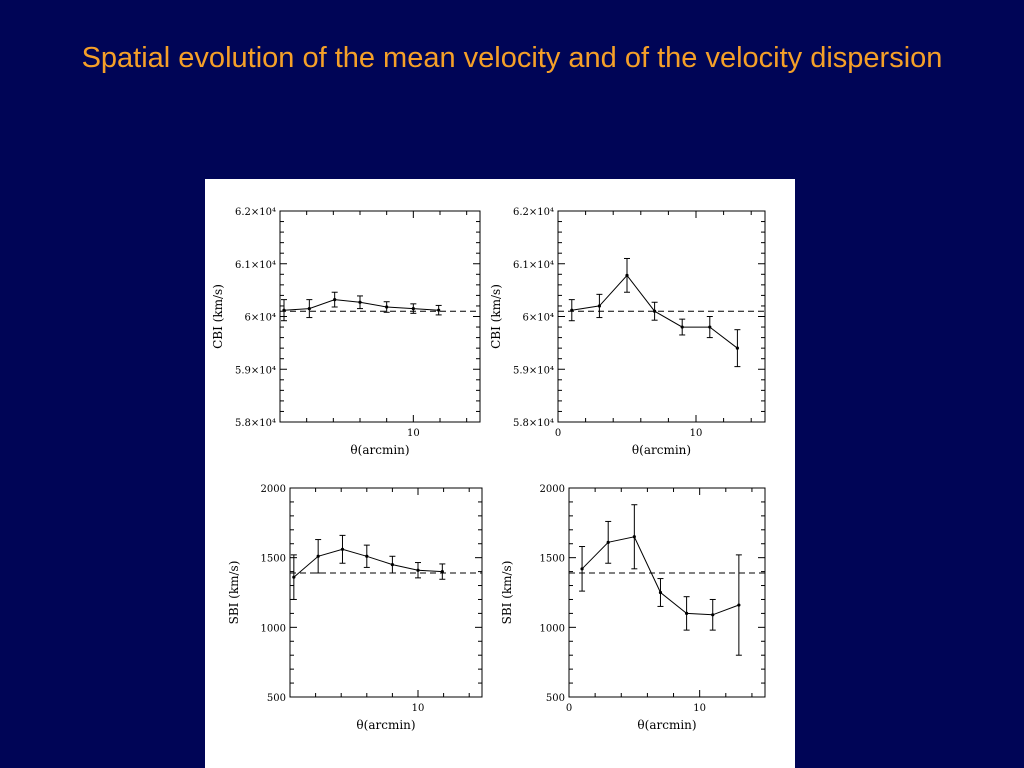 This screenshot has height=768, width=1024. I want to click on chart-sbi-right: 500 1000 1500 2000 0 10 θ(arcmin) SBI (km/s), so click(633, 608).